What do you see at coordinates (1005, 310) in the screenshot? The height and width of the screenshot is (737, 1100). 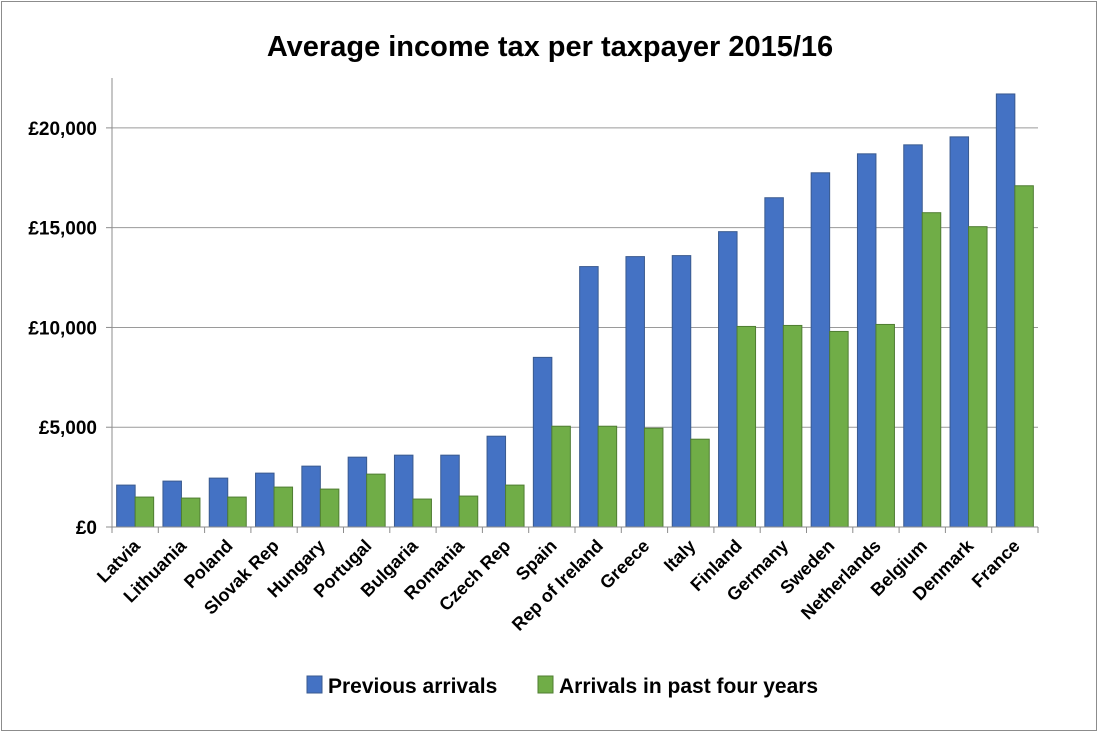 I see `bar-previous-arrivals-france` at bounding box center [1005, 310].